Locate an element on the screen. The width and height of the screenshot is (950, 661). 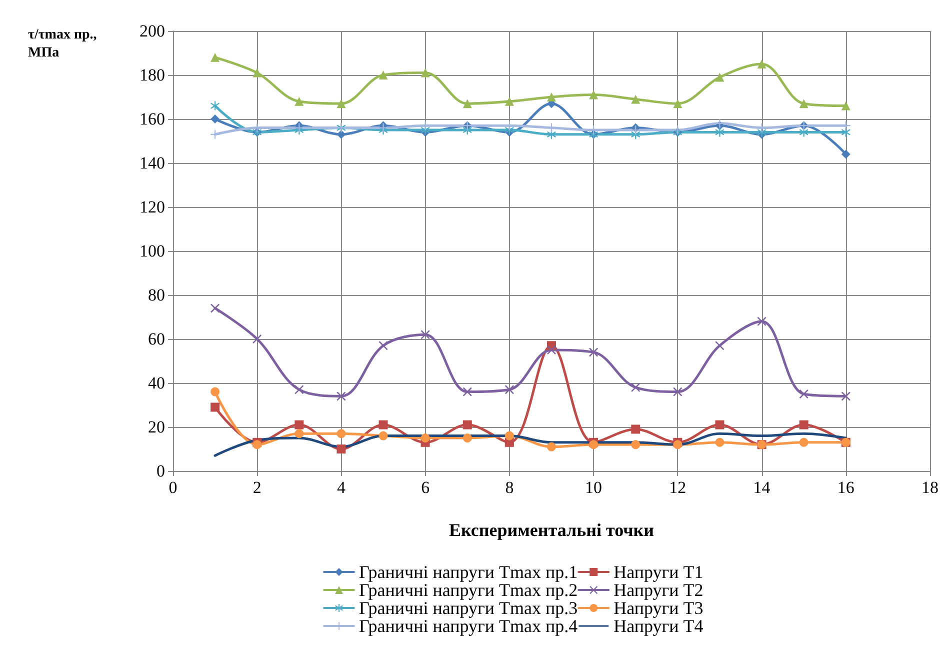
x-tick-label: 2 is located at coordinates (257, 487).